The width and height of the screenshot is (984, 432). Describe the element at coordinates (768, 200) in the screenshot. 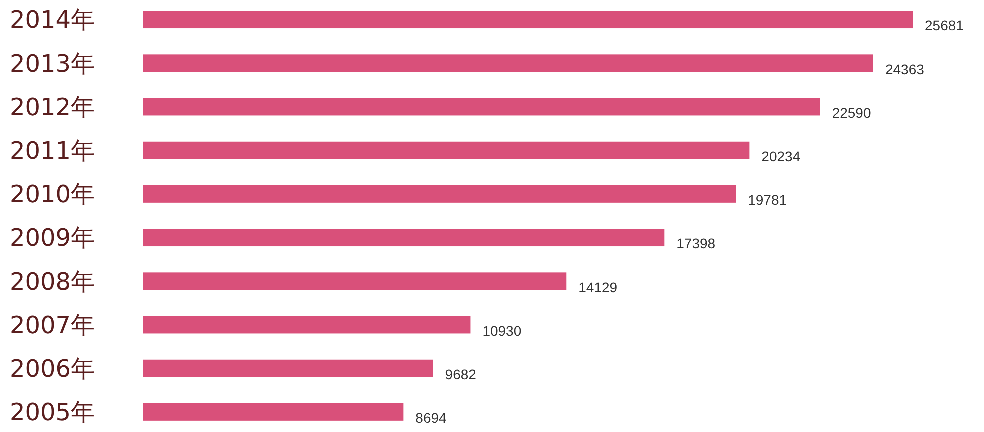

I see `data-label: 19781` at that location.